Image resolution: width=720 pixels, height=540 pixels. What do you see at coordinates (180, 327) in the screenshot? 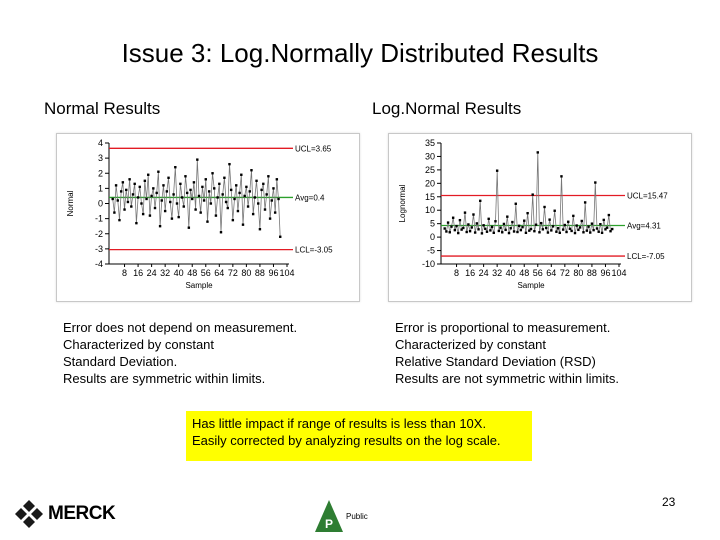
I see `normal-description-line: Error does not depend on measurement.` at bounding box center [180, 327].